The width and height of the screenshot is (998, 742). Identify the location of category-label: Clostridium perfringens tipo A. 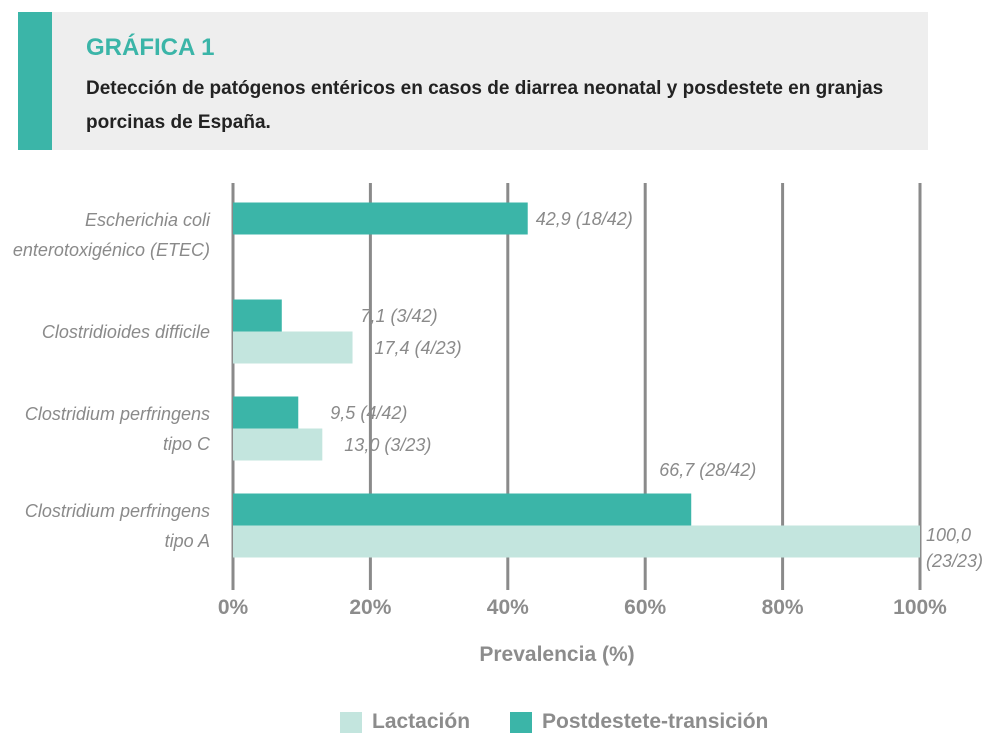
(117, 525).